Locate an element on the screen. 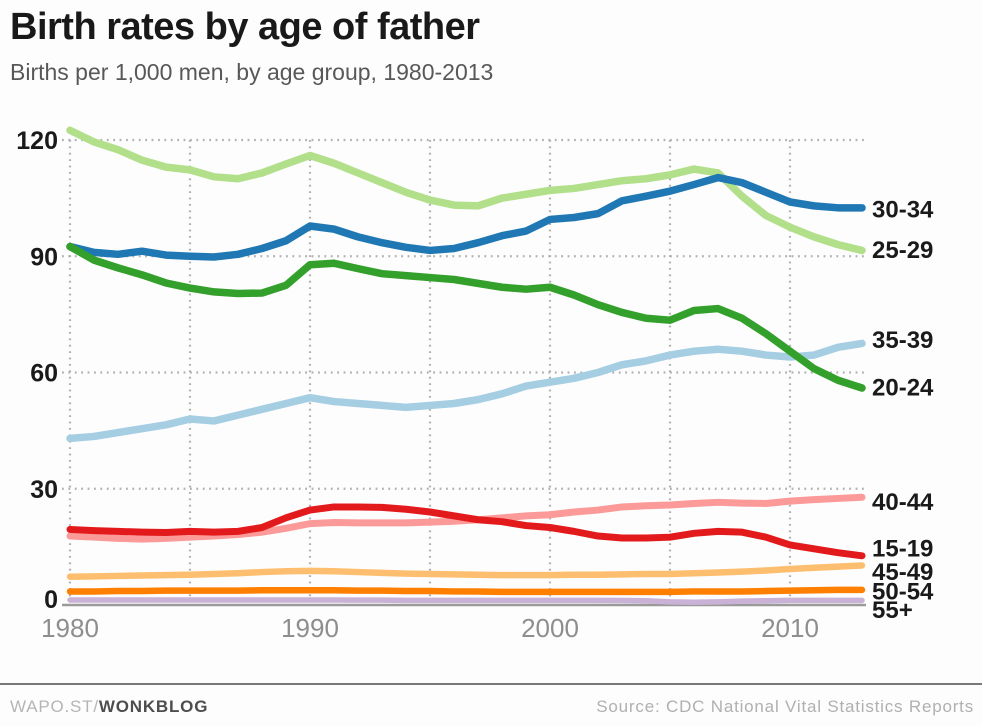 The width and height of the screenshot is (982, 726). series-label-35-39: 35-39 is located at coordinates (902, 340).